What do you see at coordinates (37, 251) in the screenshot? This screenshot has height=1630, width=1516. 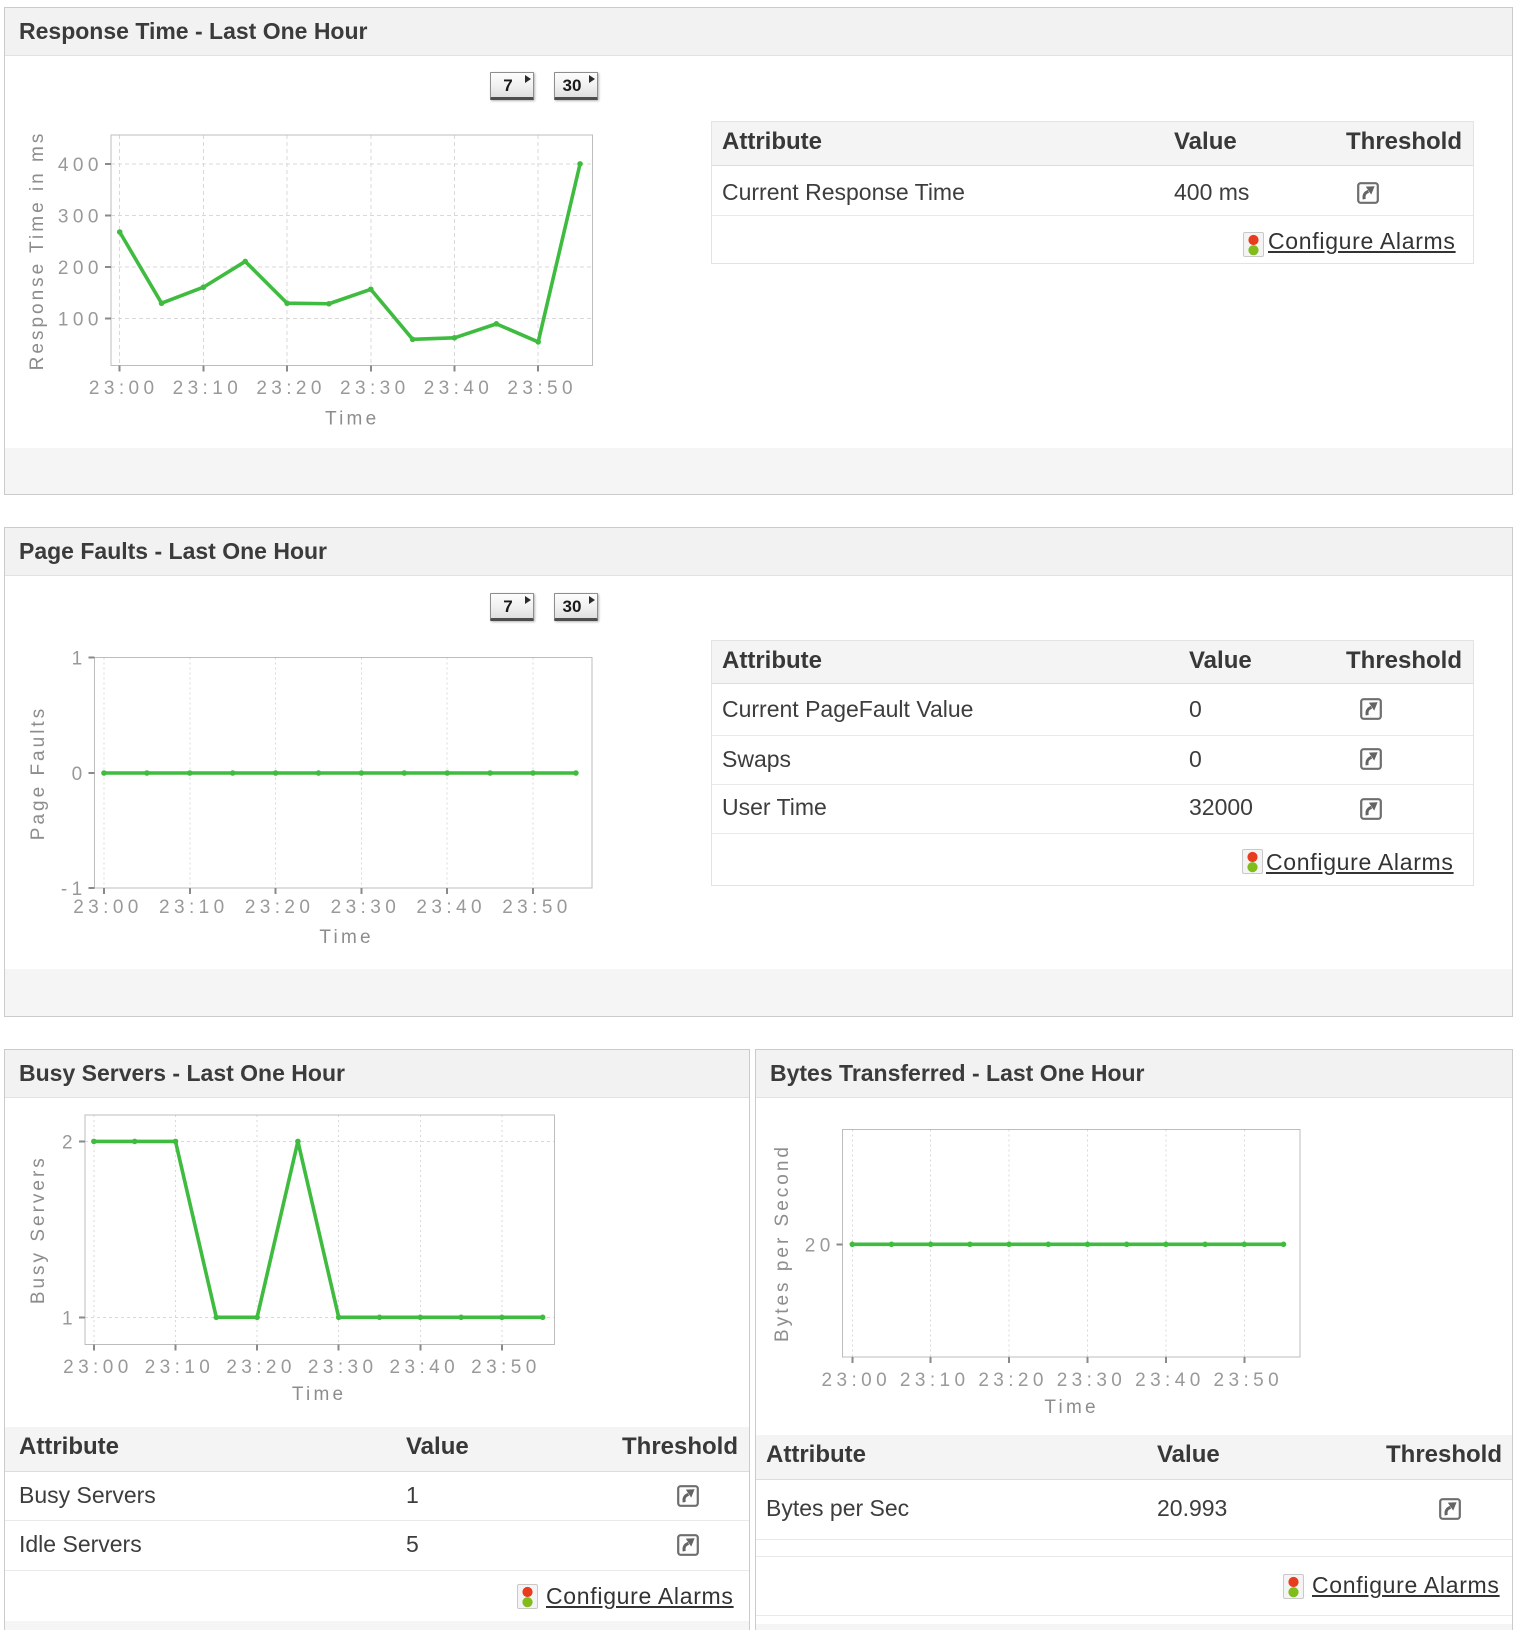 I see `svg-text: Response Time in ms` at bounding box center [37, 251].